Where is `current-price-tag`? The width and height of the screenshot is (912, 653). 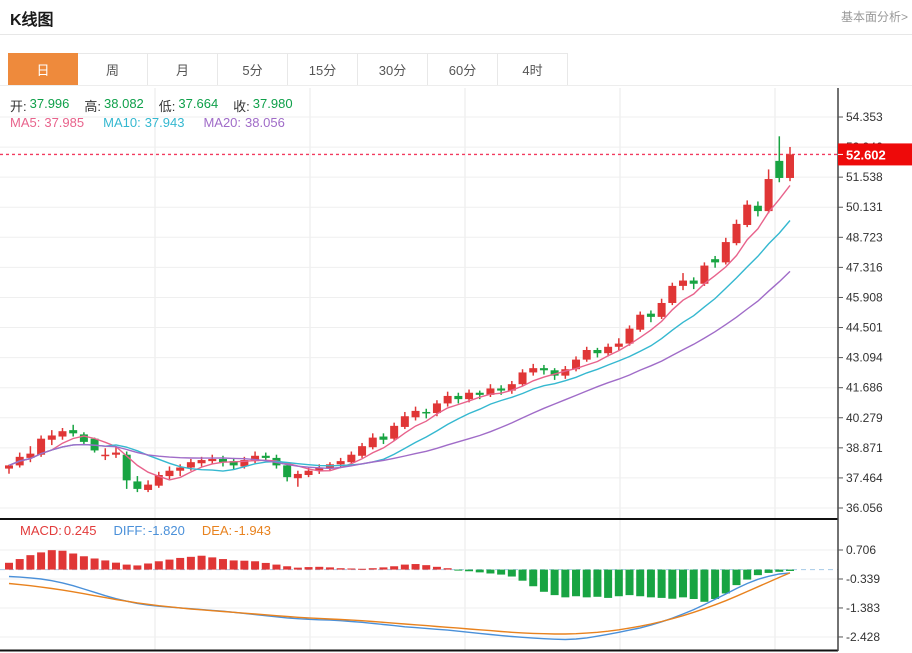
current-price-tag is located at coordinates (875, 154).